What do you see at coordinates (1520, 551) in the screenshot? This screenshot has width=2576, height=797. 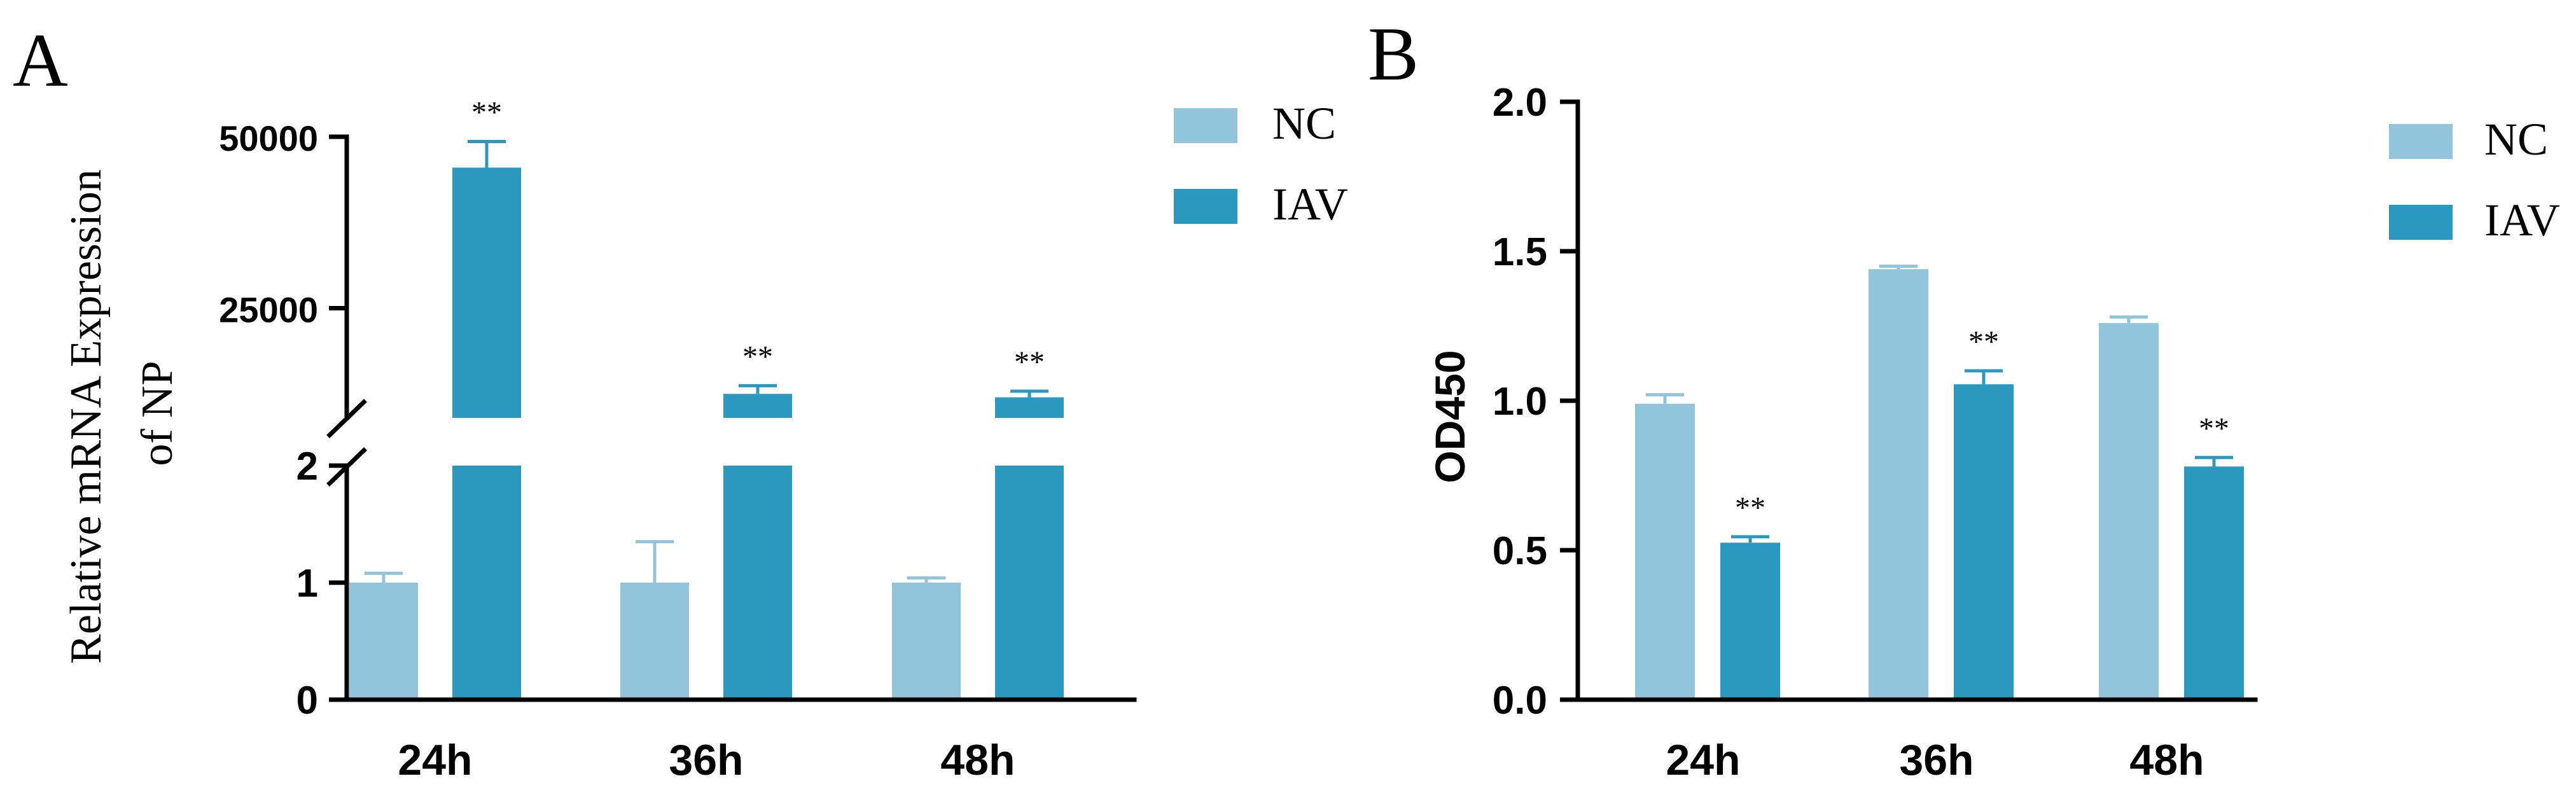 I see `ytick-label-b-0.5: 0.5` at bounding box center [1520, 551].